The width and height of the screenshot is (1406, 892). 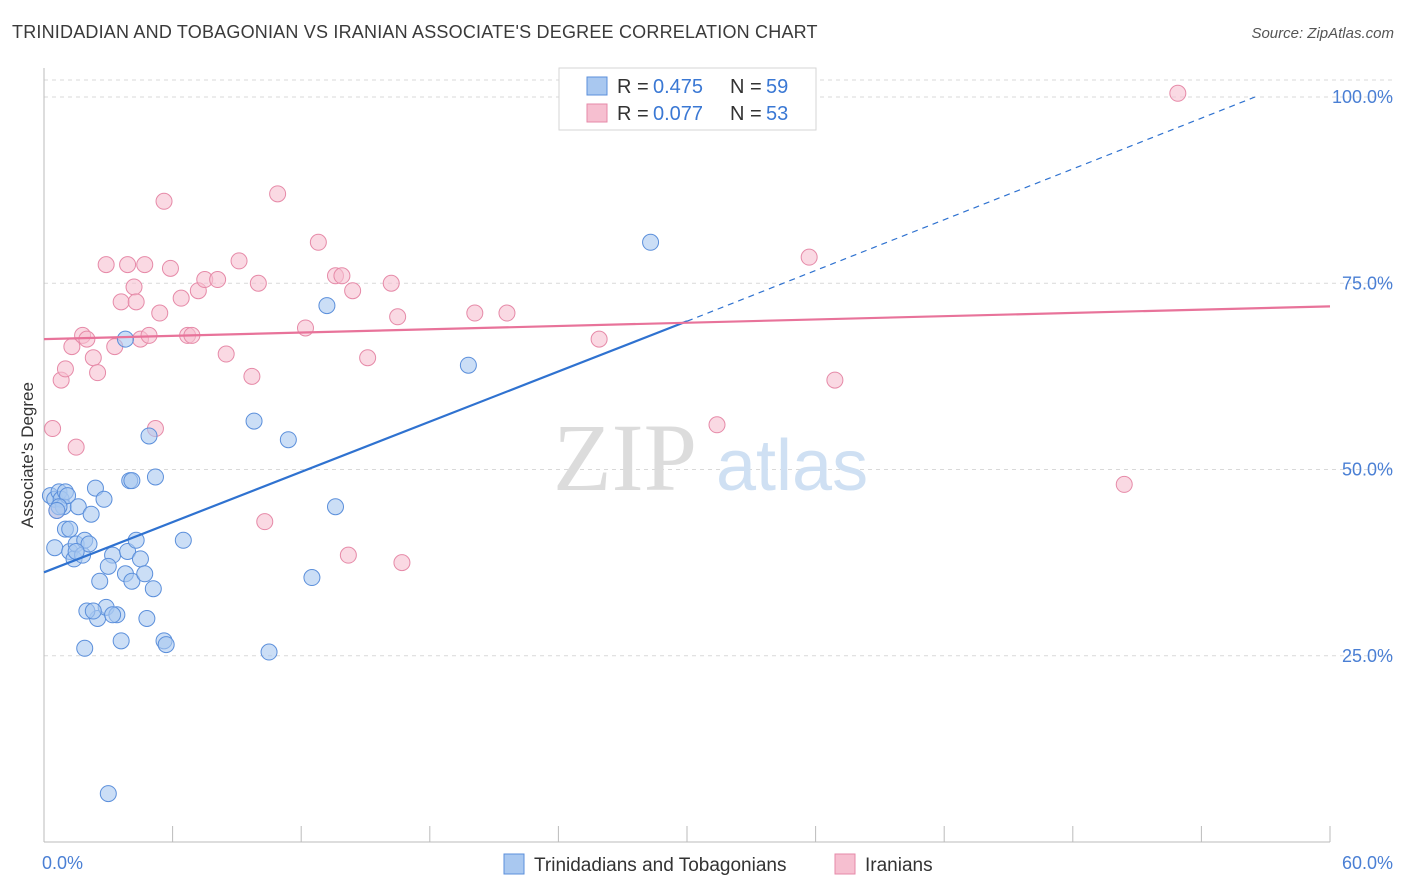 I want to click on legend-box: R = 0.475 N = 59 R = 0.077 N = 53, so click(x=687, y=99).